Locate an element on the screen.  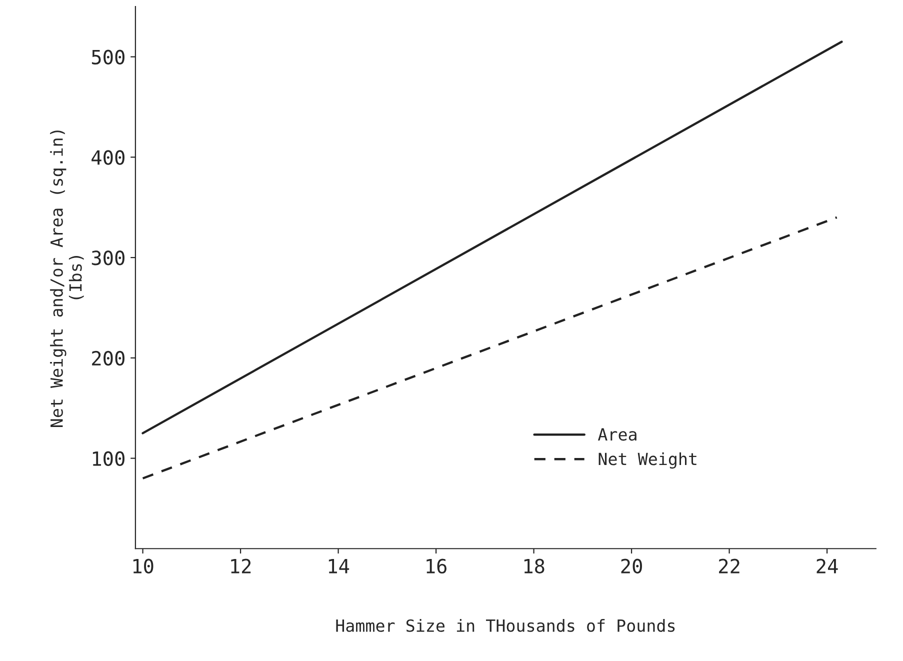
x-tick-label: 16 is located at coordinates (436, 566).